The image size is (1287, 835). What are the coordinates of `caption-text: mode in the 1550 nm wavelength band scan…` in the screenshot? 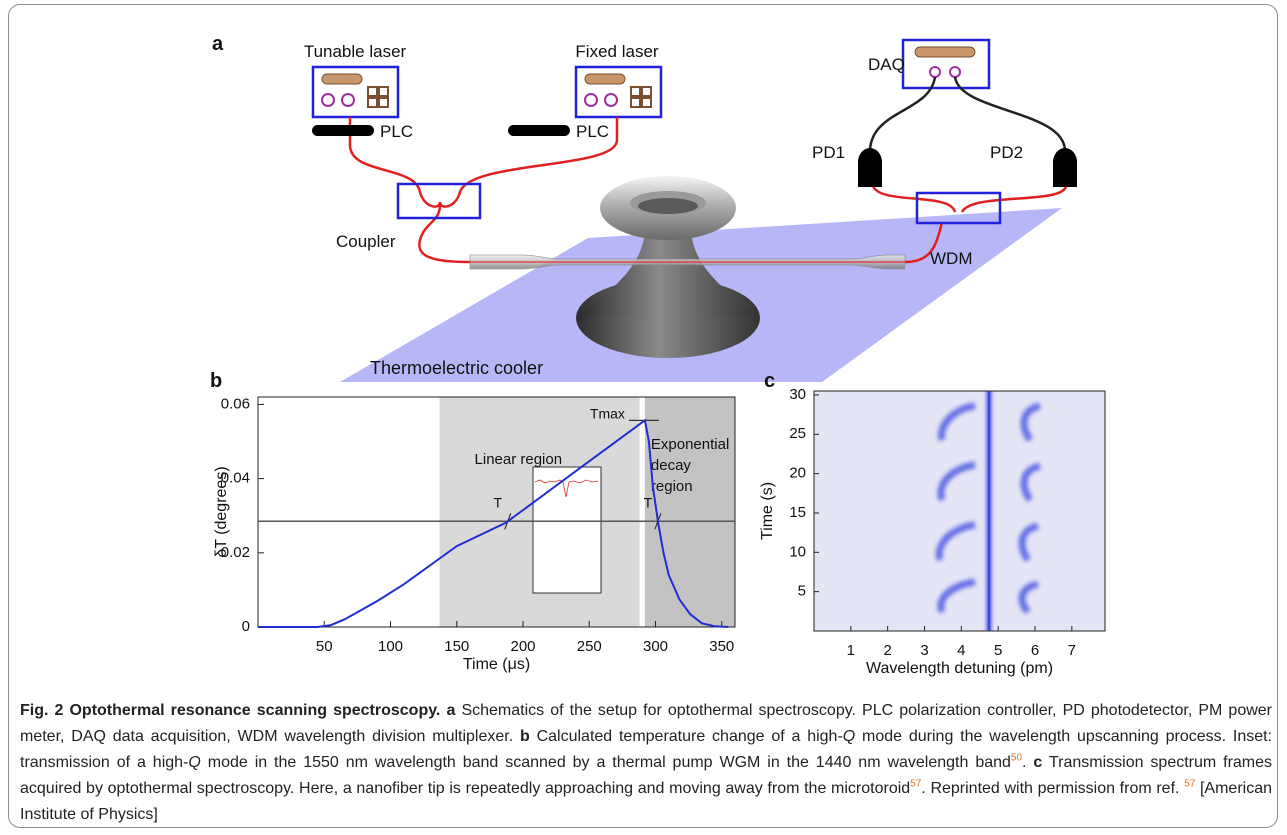 It's located at (609, 762).